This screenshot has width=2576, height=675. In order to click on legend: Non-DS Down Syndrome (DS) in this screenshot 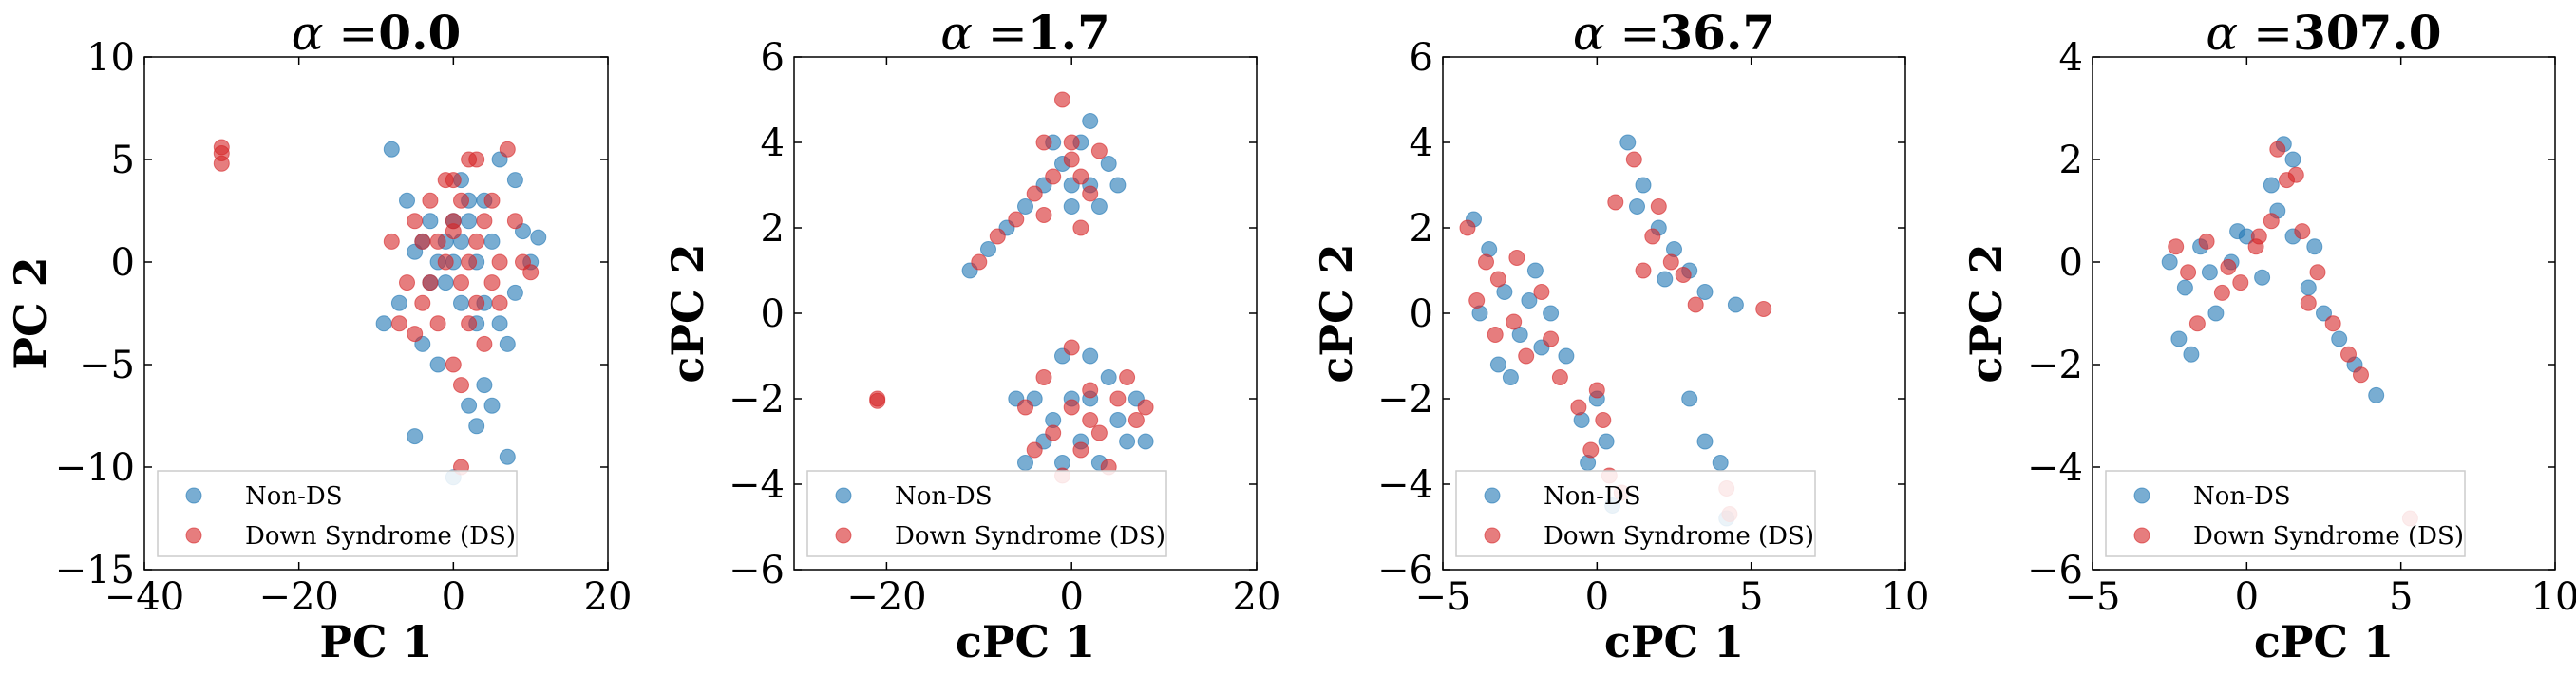, I will do `click(1635, 513)`.